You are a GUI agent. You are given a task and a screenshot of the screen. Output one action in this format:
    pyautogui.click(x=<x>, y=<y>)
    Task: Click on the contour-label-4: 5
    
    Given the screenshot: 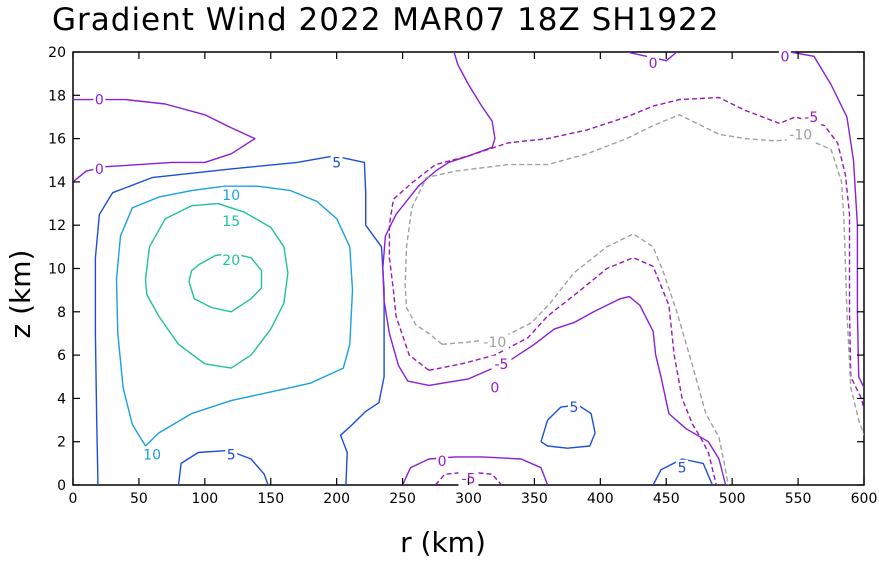 What is the action you would take?
    pyautogui.click(x=336, y=163)
    